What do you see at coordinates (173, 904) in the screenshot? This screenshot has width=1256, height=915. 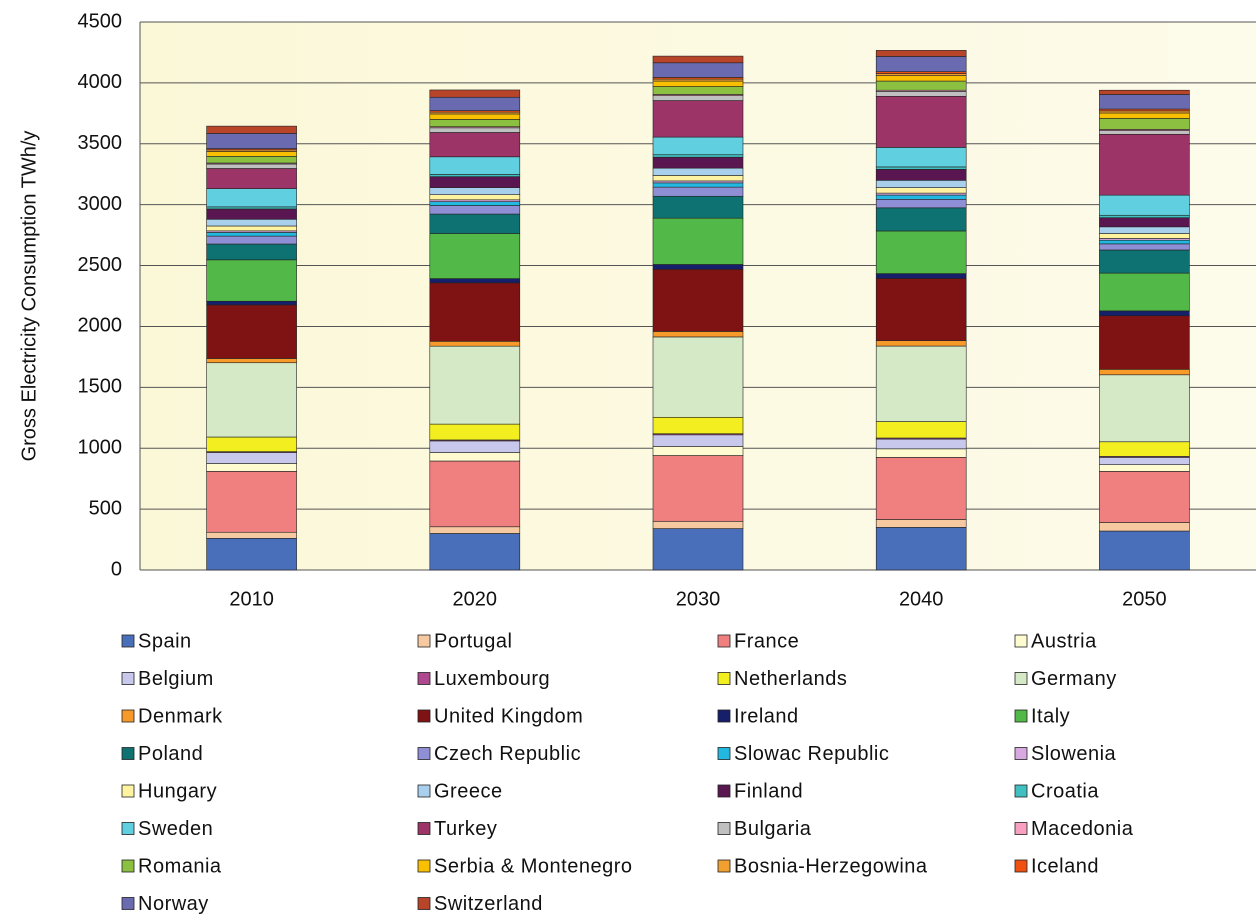 I see `legend-label: Norway` at bounding box center [173, 904].